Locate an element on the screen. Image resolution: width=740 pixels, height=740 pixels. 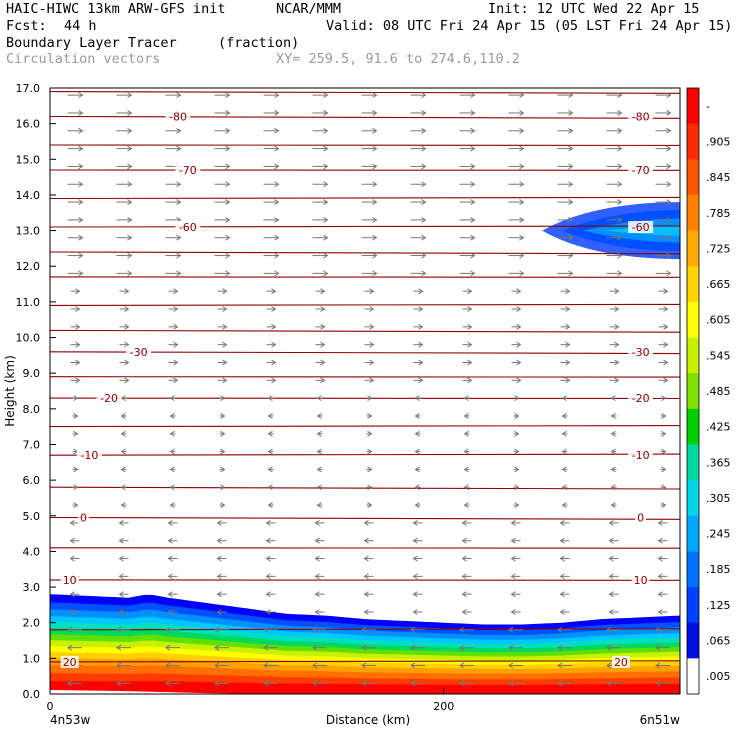
y-tick-label: 9.0 is located at coordinates (32, 373).